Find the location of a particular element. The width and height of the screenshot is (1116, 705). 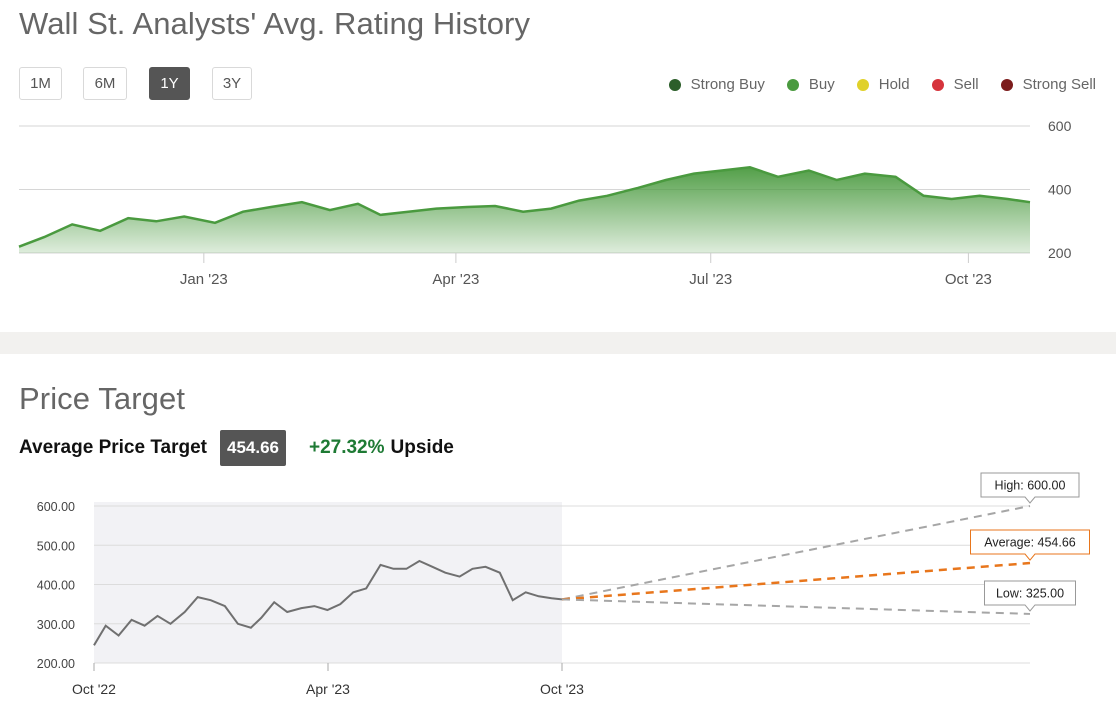

legend-item-sell: Sell is located at coordinates (955, 84).